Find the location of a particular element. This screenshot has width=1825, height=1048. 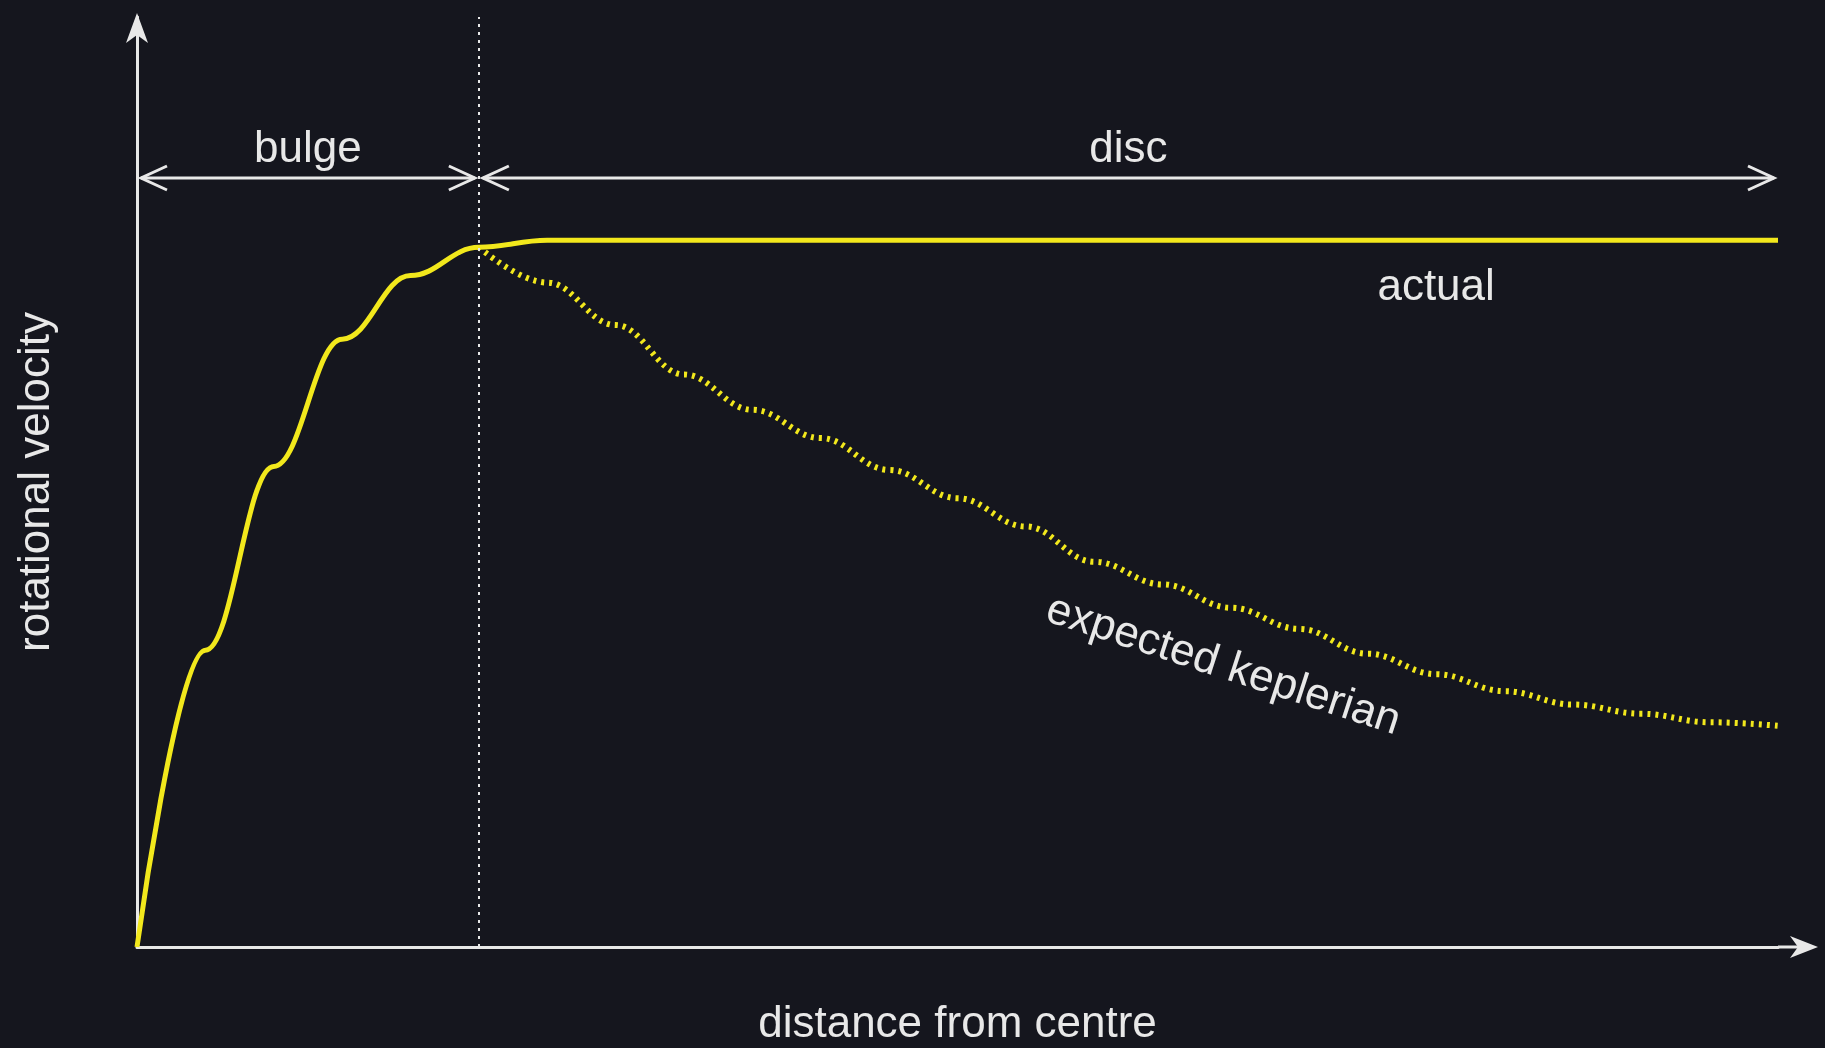

series-label: actual is located at coordinates (1436, 284).